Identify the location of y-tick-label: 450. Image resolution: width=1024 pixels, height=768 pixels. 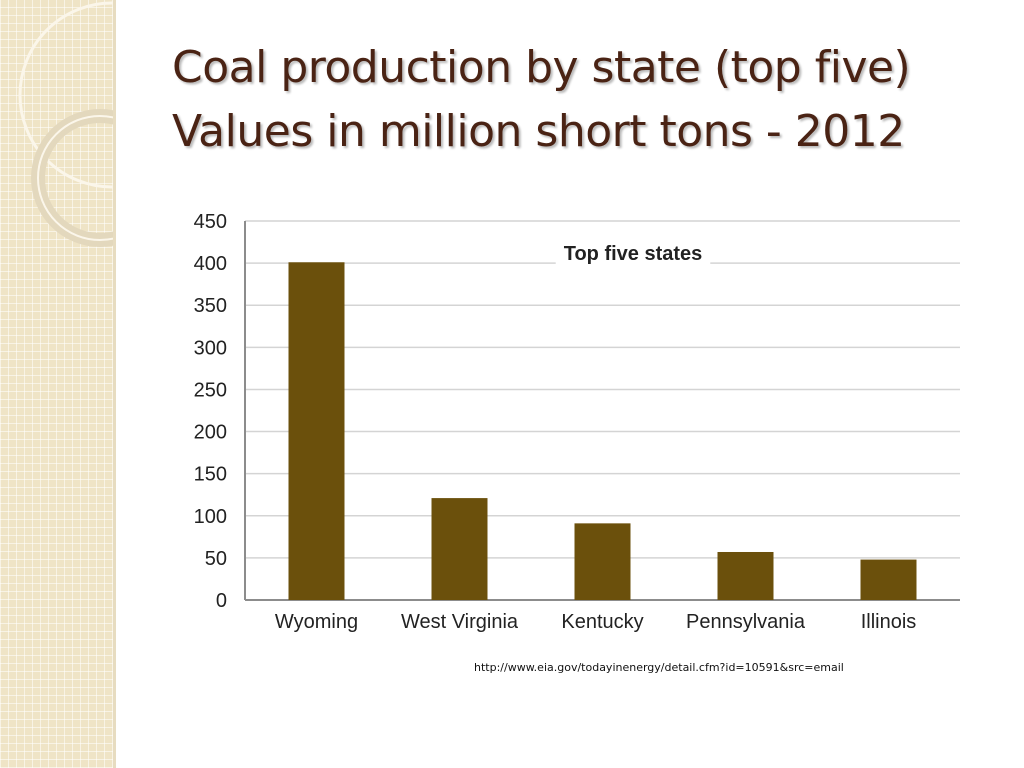
(210, 222).